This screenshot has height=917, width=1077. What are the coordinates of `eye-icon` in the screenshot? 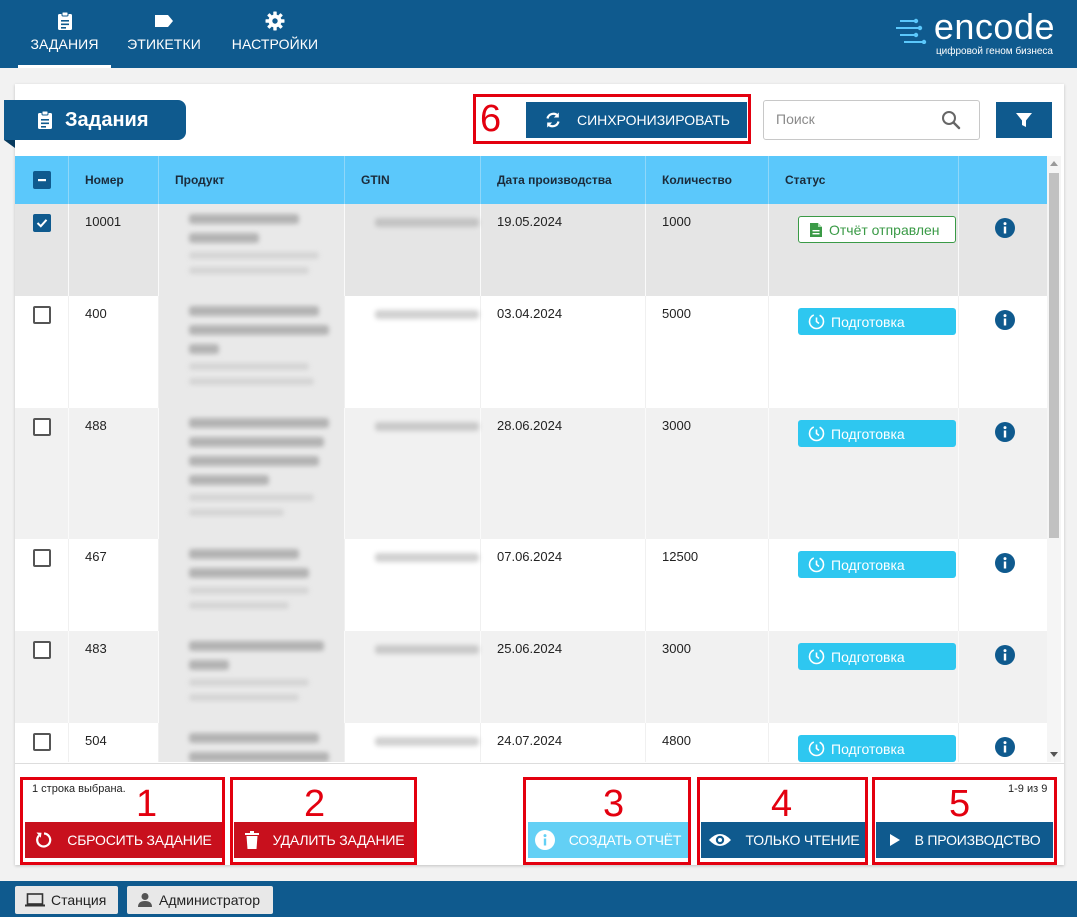 It's located at (720, 840).